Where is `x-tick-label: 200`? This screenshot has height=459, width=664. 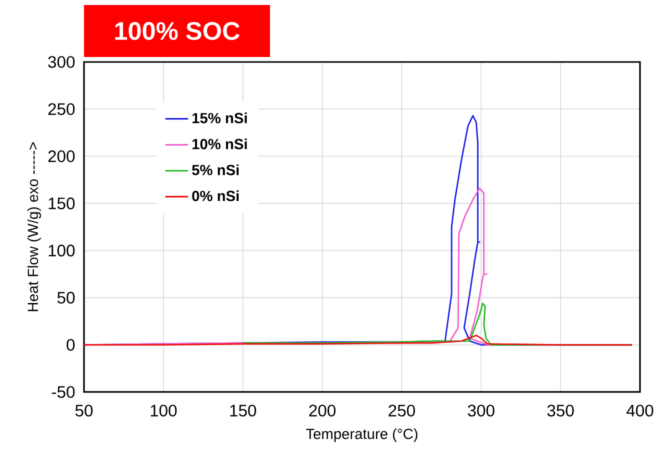
x-tick-label: 200 is located at coordinates (322, 410).